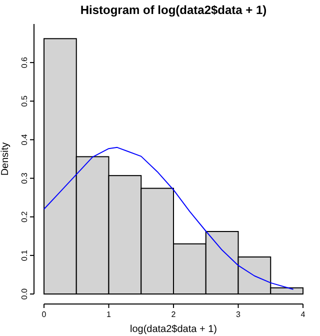 Image resolution: width=320 pixels, height=336 pixels. Describe the element at coordinates (24, 101) in the screenshot. I see `y-tick-label: 0.5` at that location.